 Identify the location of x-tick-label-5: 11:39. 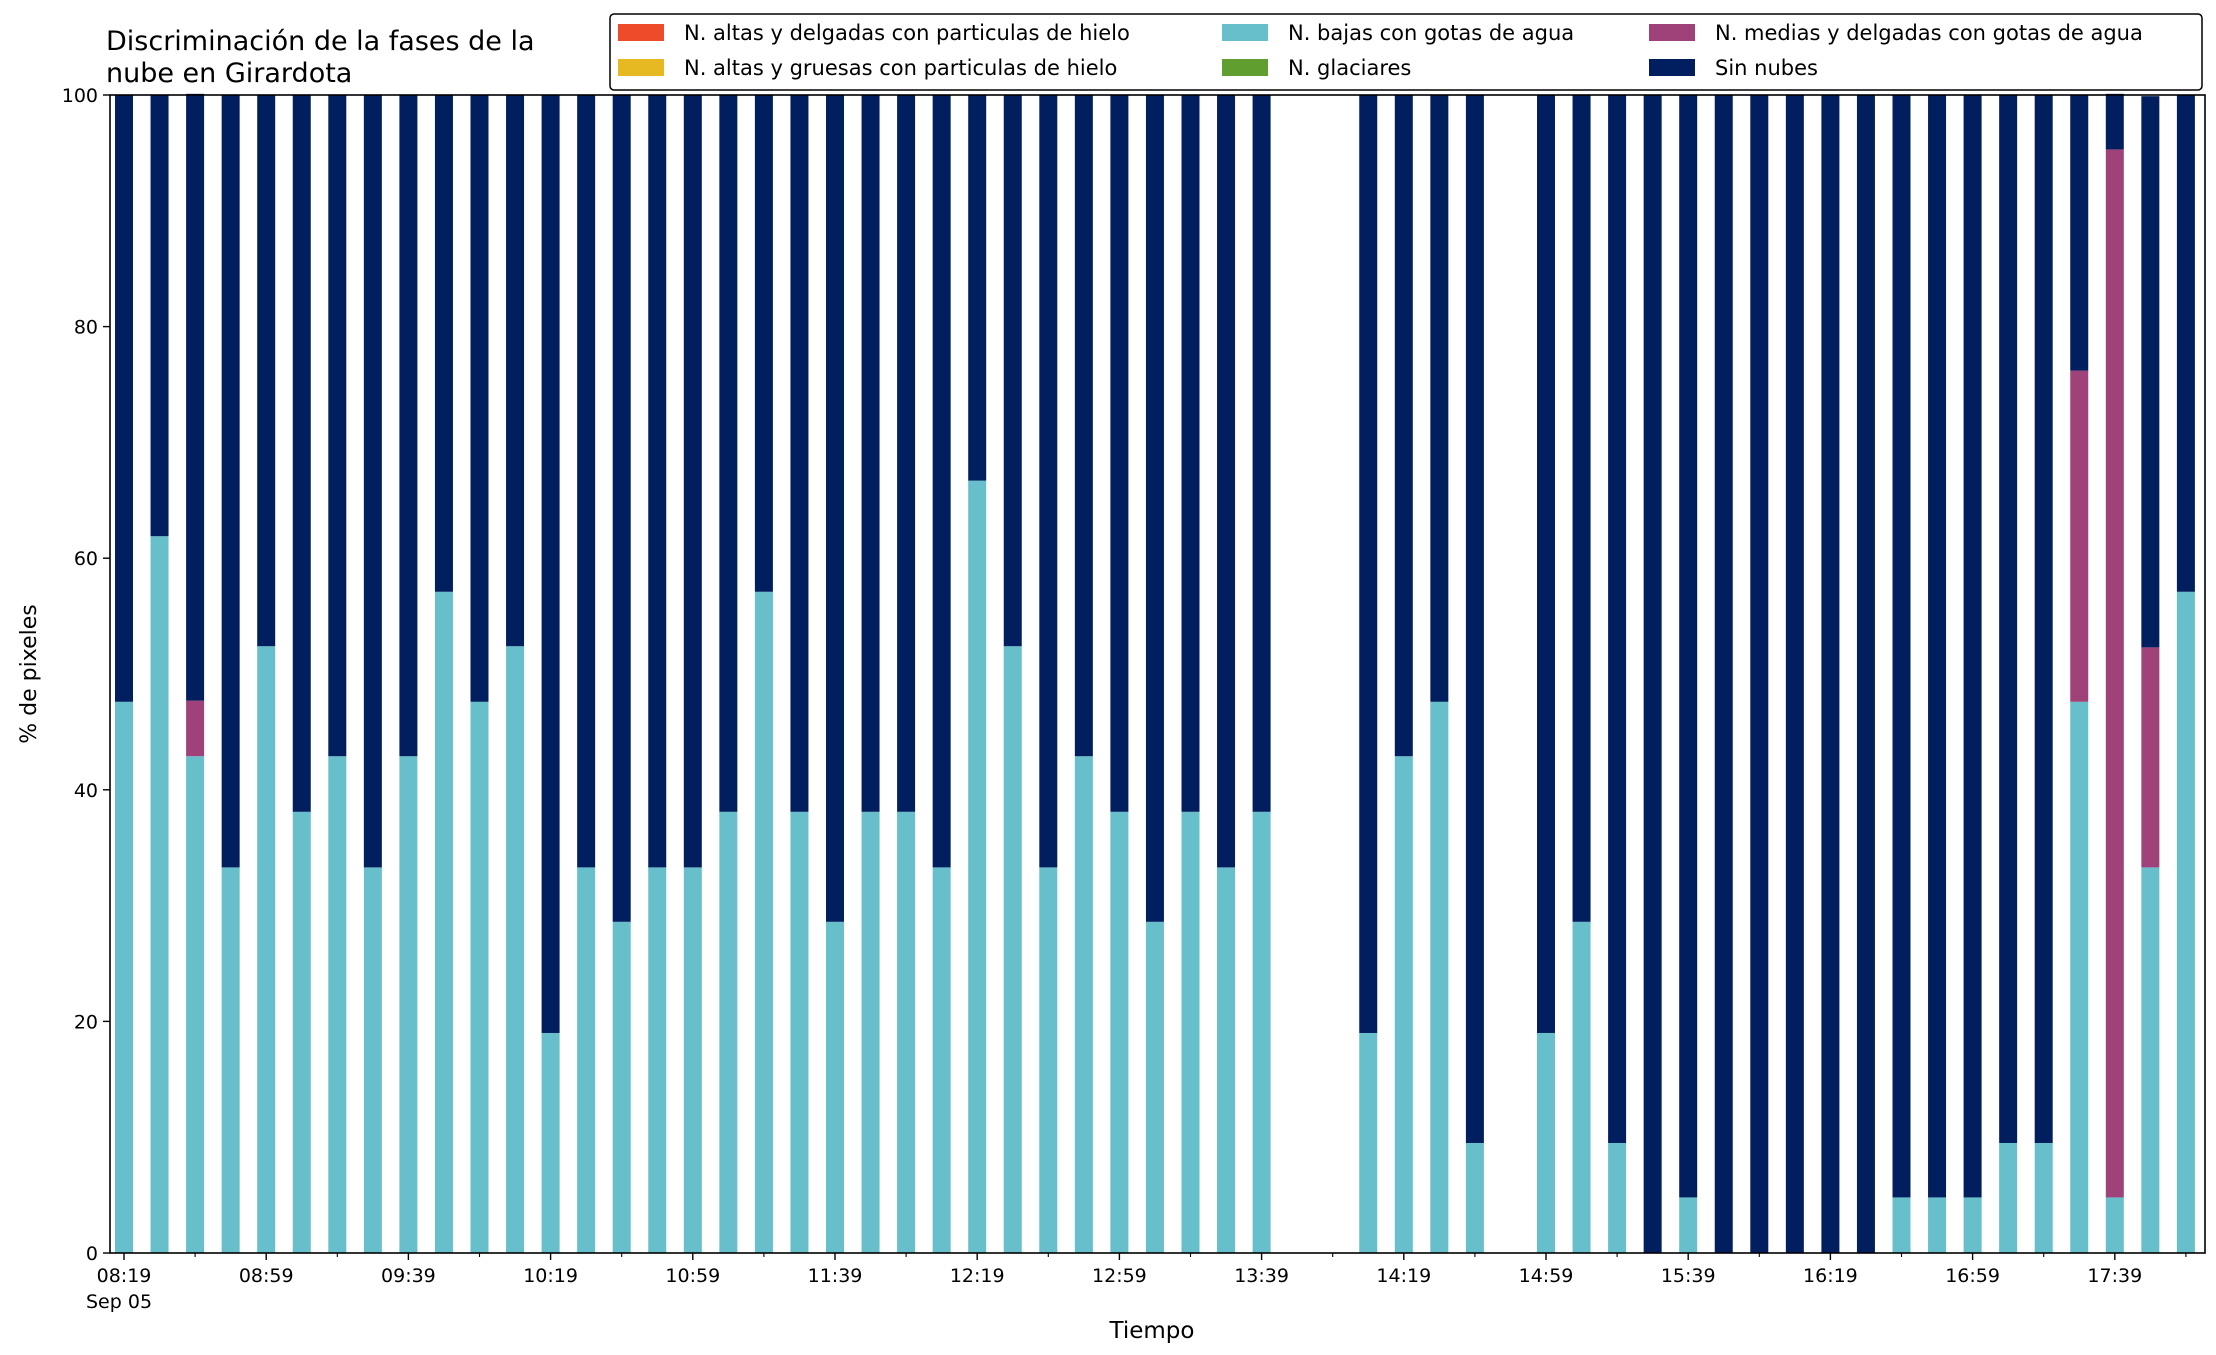
(835, 1276).